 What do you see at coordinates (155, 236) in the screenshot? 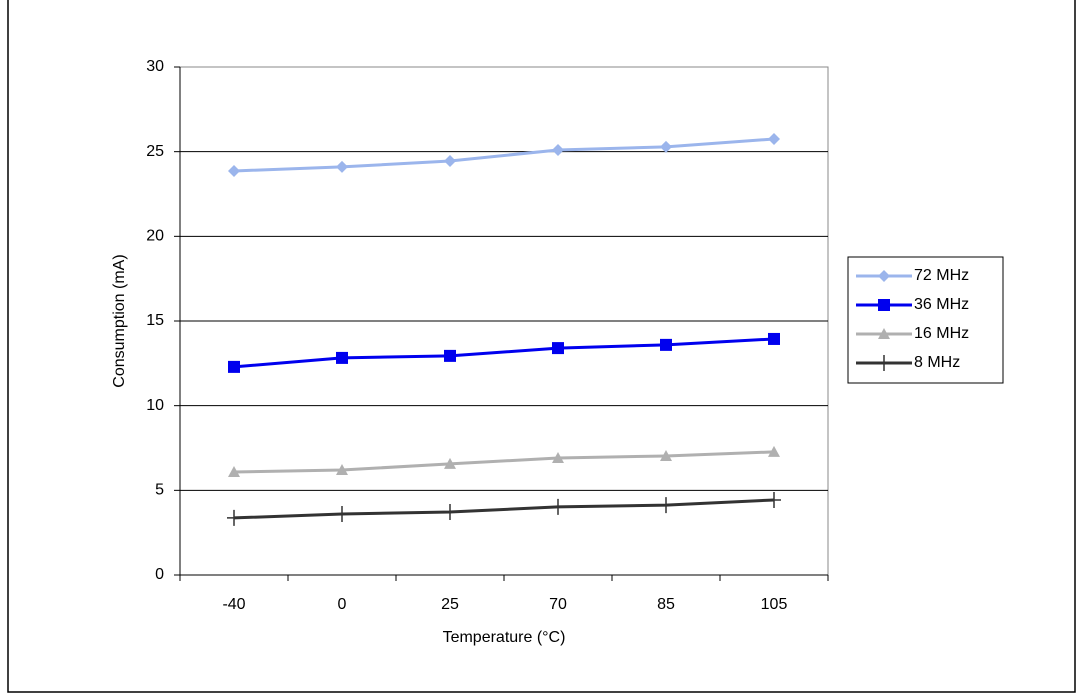
I see `y-tick-label: 20` at bounding box center [155, 236].